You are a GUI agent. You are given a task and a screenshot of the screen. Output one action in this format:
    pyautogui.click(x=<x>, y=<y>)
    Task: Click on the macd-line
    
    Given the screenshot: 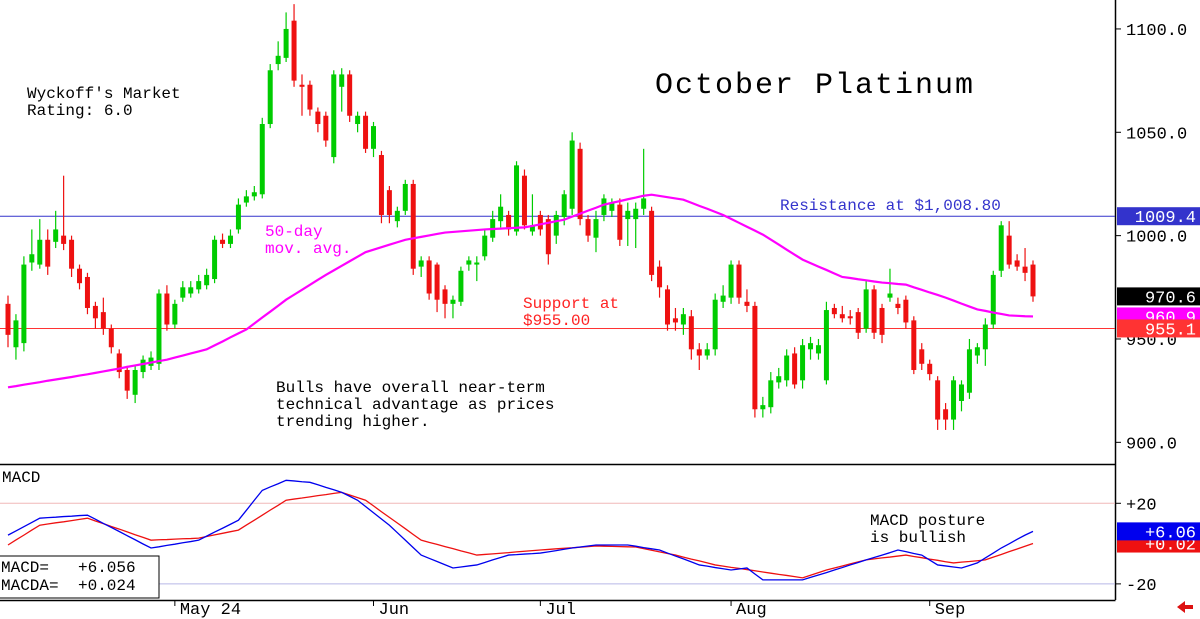 What is the action you would take?
    pyautogui.click(x=520, y=530)
    